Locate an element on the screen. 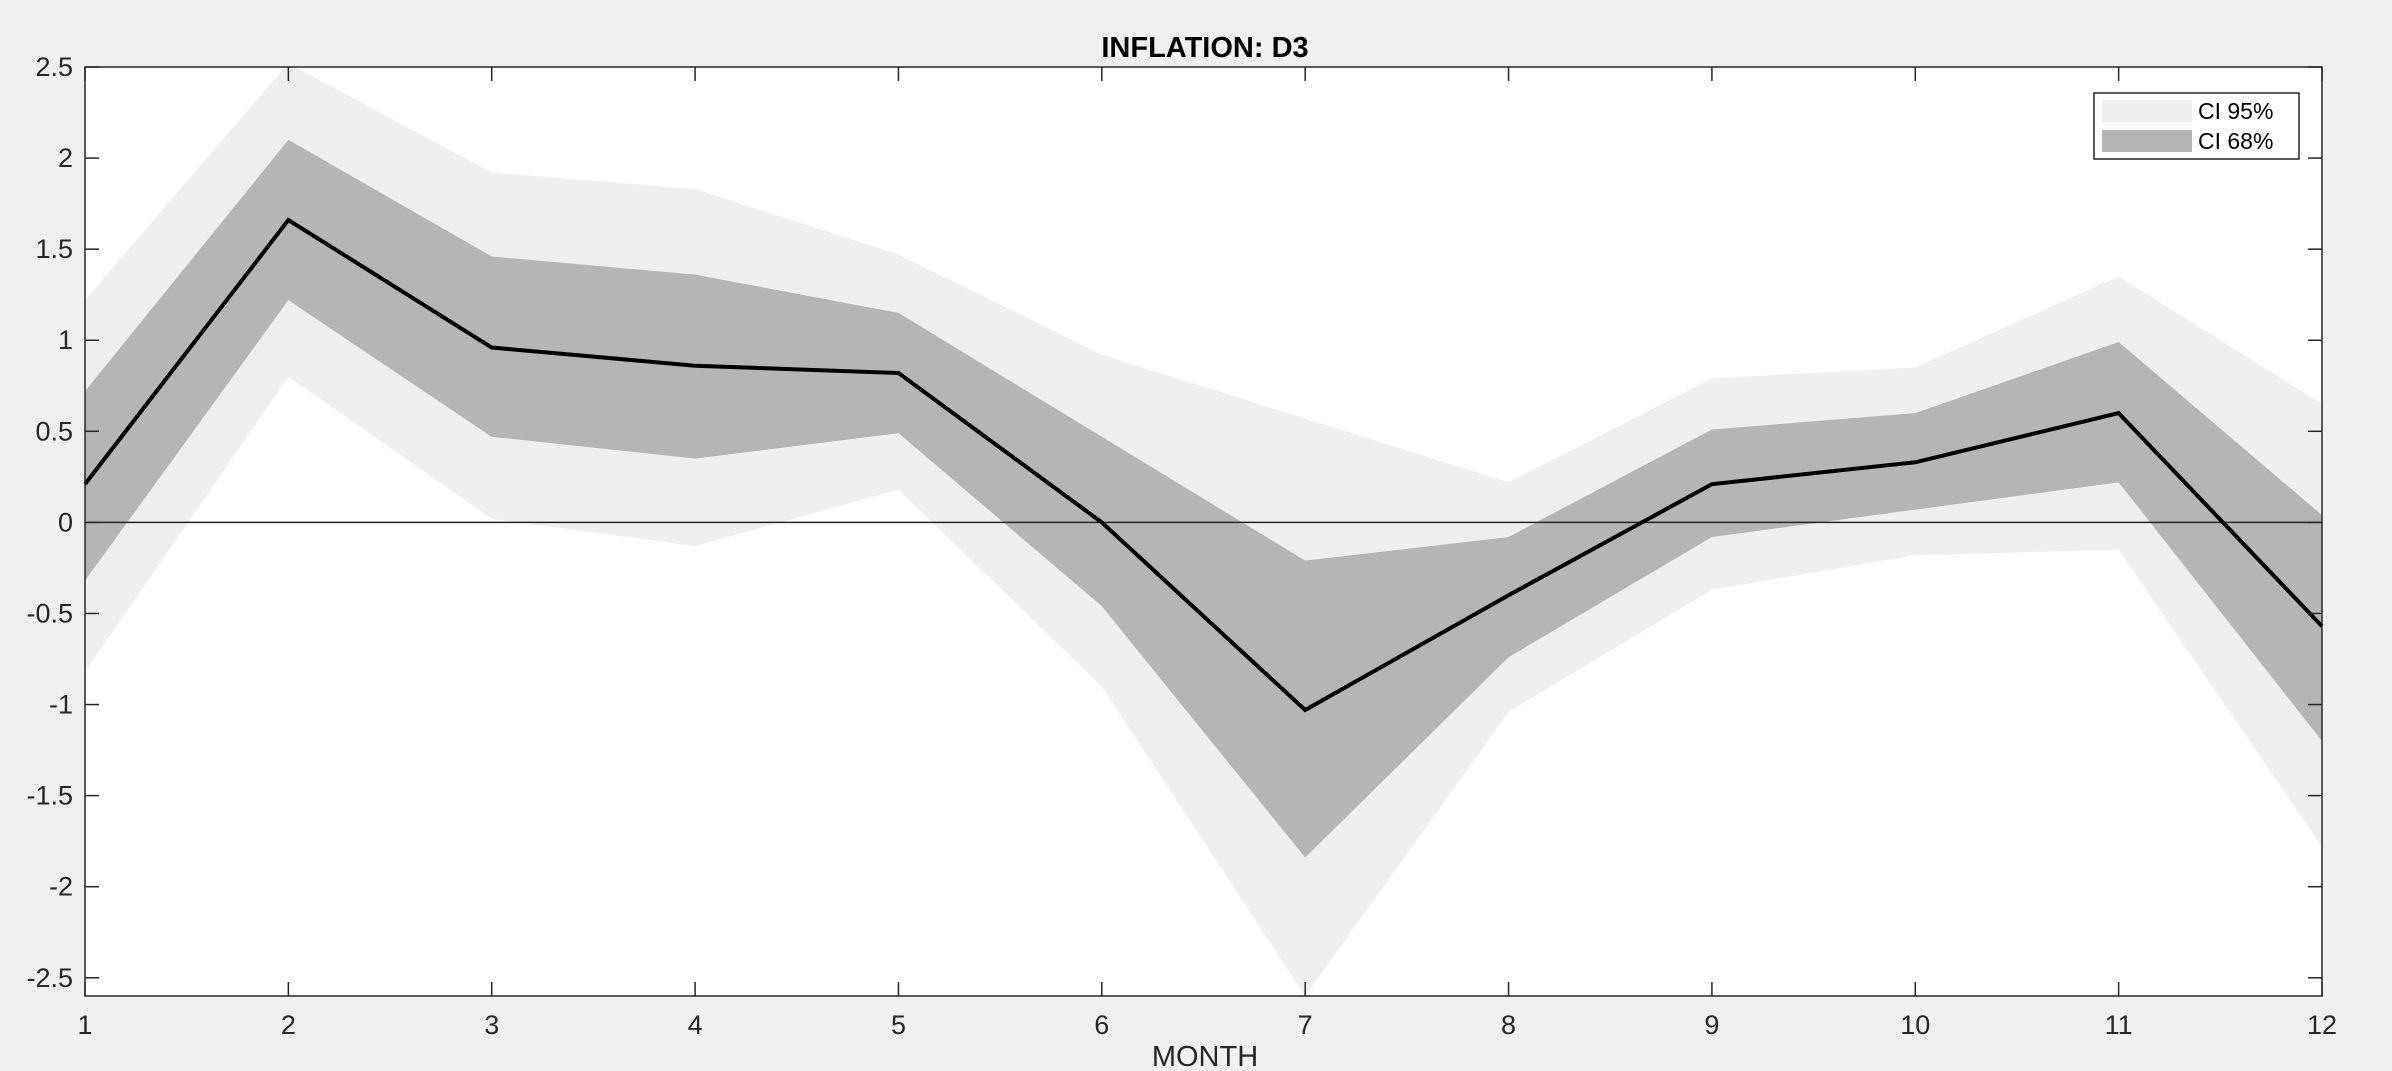 Image resolution: width=2392 pixels, height=1071 pixels. x-tick-label: 1 is located at coordinates (84, 1025).